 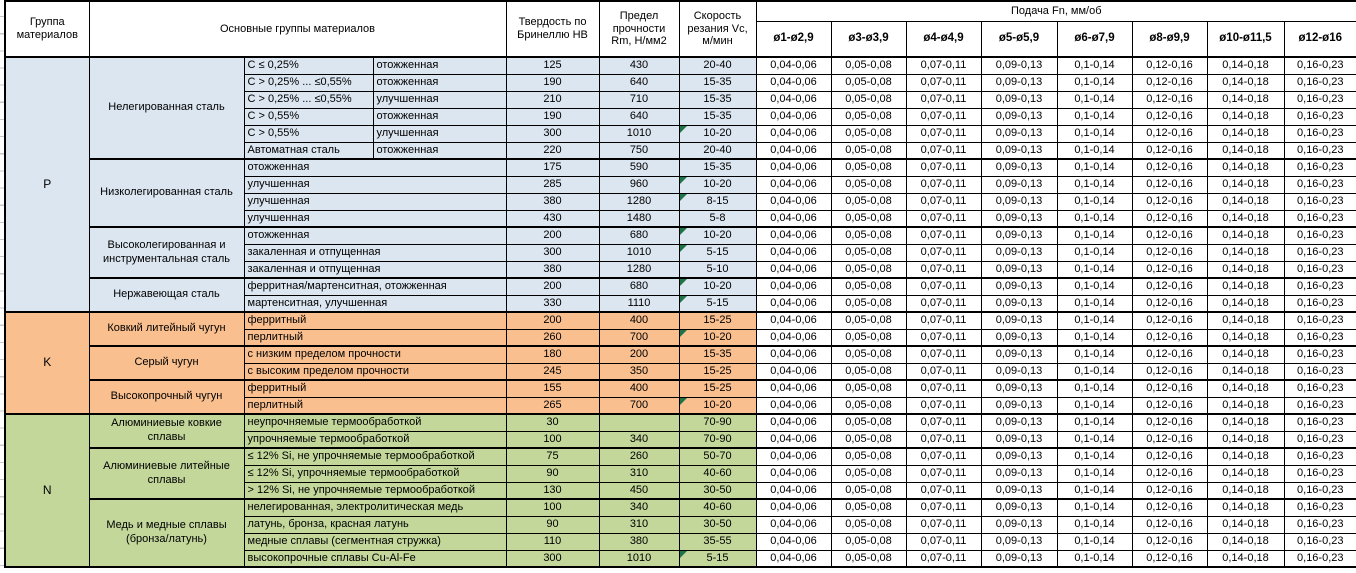 What do you see at coordinates (308, 133) in the screenshot?
I see `cell-attribute: C > 0,55%` at bounding box center [308, 133].